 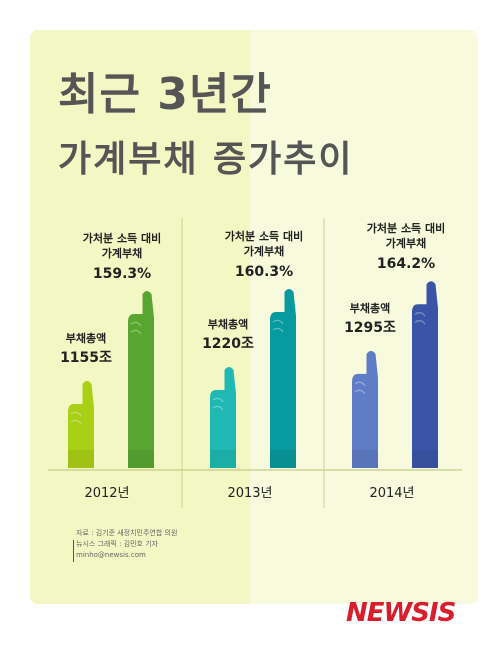 I want to click on bar-ratio-2014년-sleeve, so click(x=425, y=459).